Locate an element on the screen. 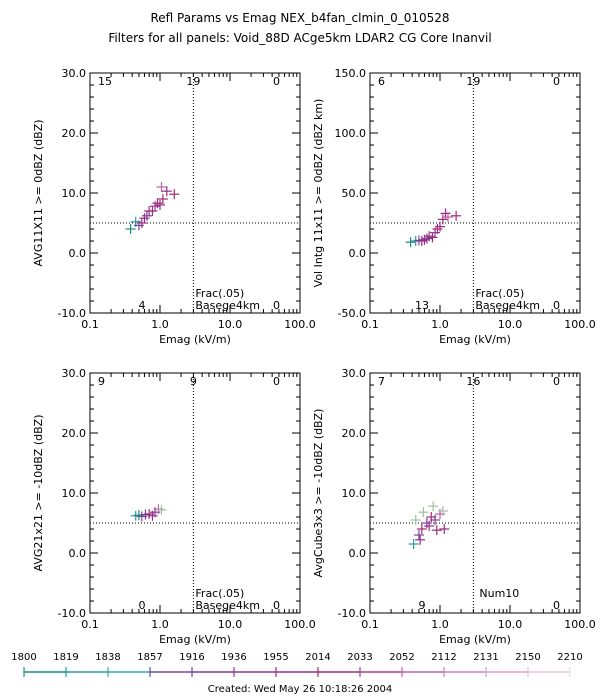 Image resolution: width=600 pixels, height=700 pixels. y-axis-label: AVG11X11 >= 0dBZ (dBZ) is located at coordinates (38, 192).